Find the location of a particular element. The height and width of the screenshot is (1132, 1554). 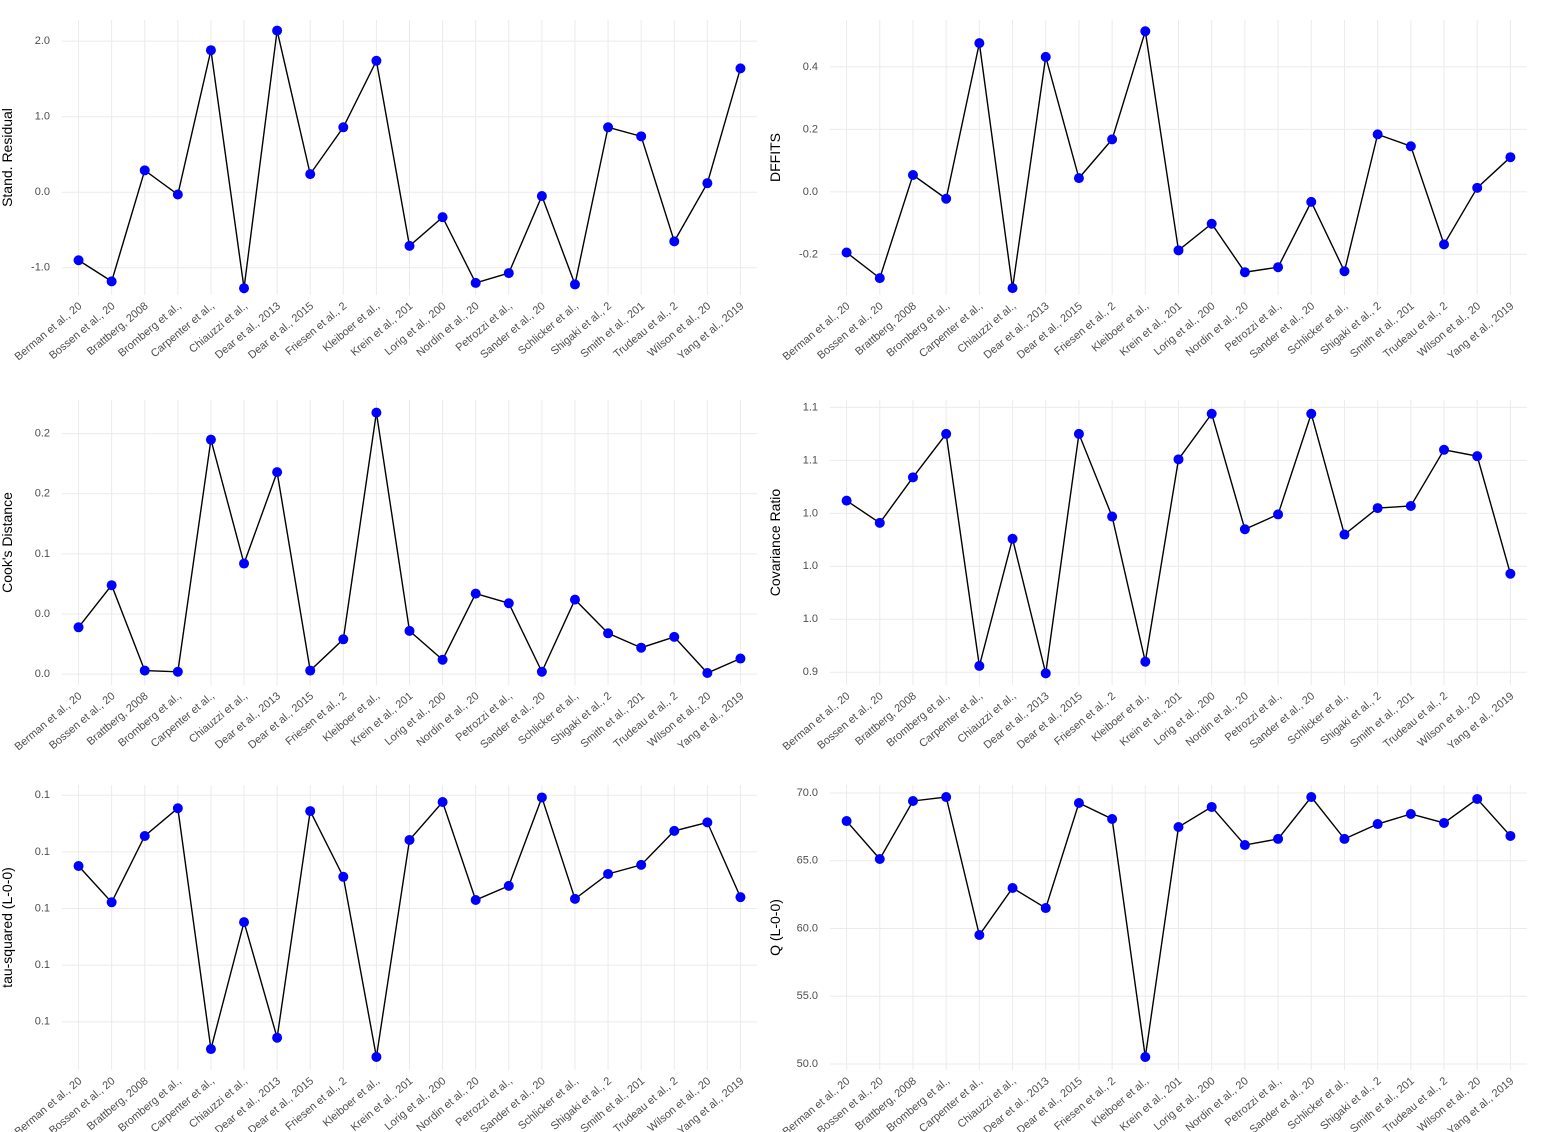

y-tick-label: 0.4 is located at coordinates (810, 67).